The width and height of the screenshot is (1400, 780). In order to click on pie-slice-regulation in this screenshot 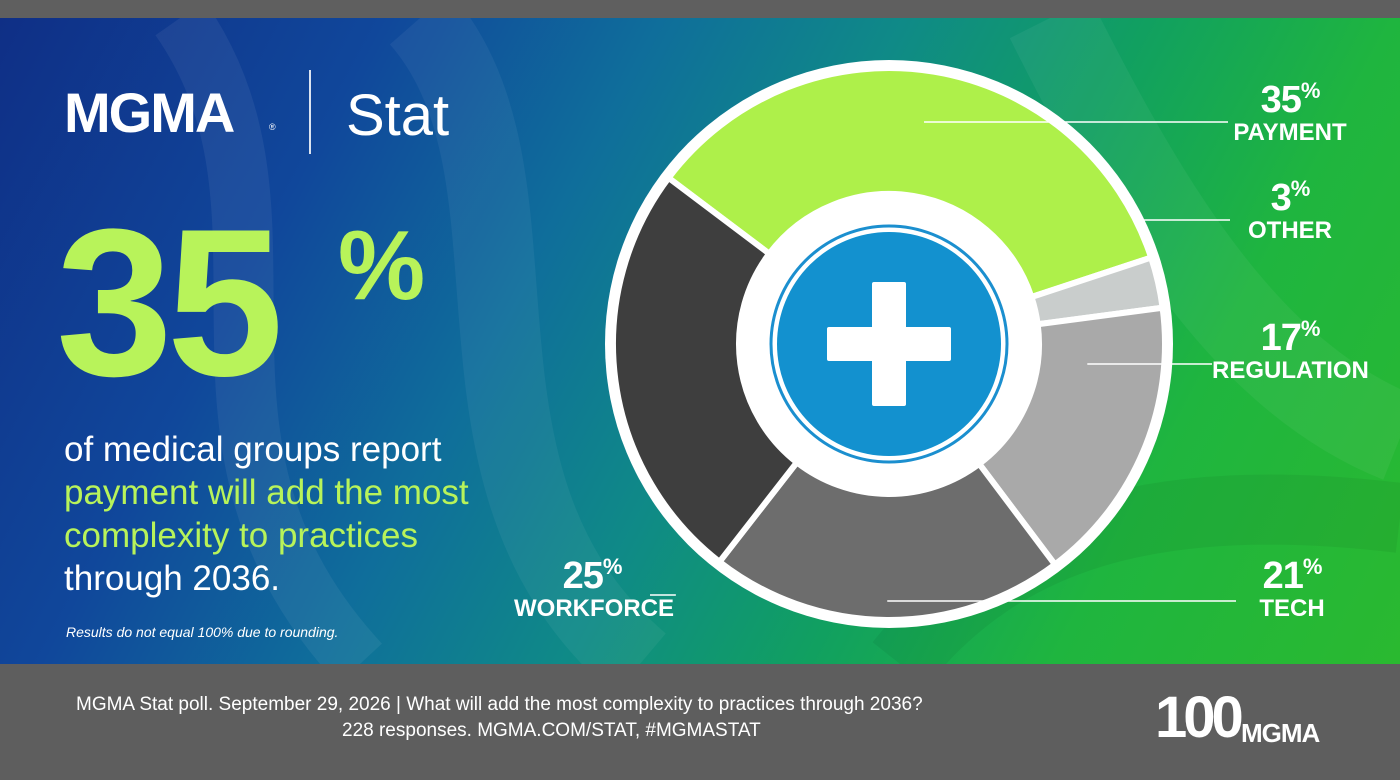, I will do `click(1071, 436)`.